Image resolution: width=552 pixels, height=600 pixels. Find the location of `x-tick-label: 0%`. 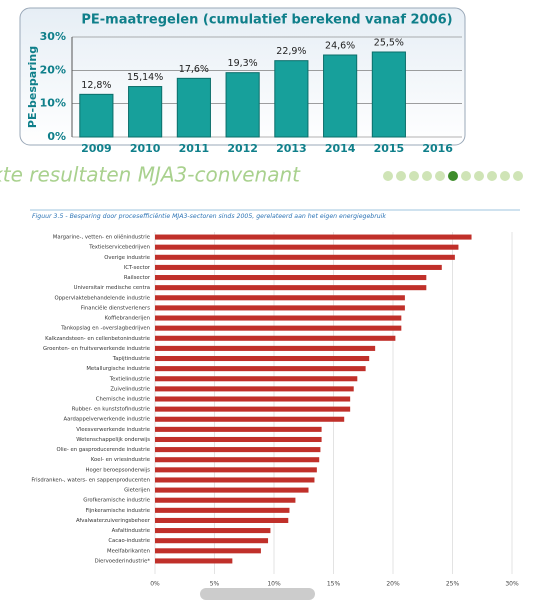

x-tick-label: 0% is located at coordinates (155, 584).